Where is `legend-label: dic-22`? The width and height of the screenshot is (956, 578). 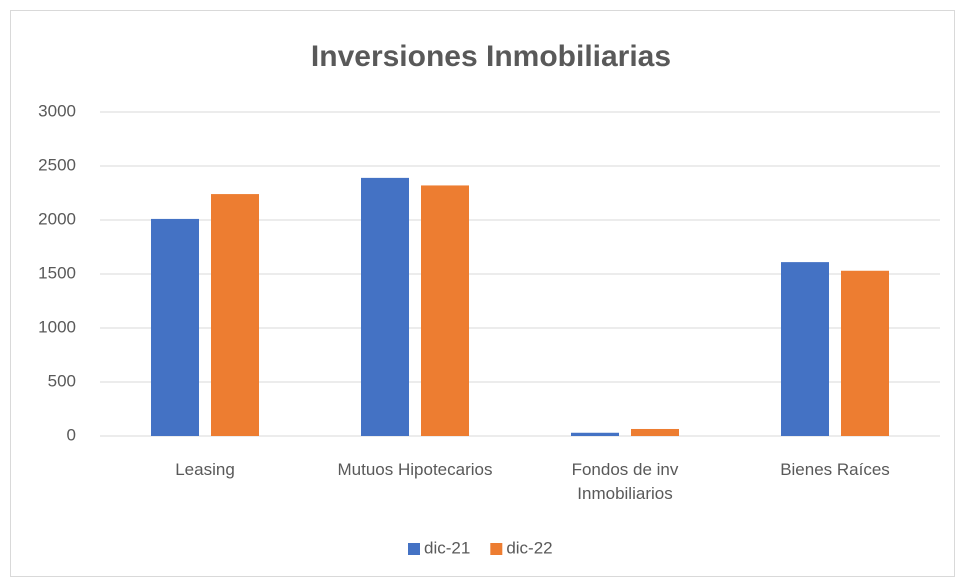 legend-label: dic-22 is located at coordinates (529, 547).